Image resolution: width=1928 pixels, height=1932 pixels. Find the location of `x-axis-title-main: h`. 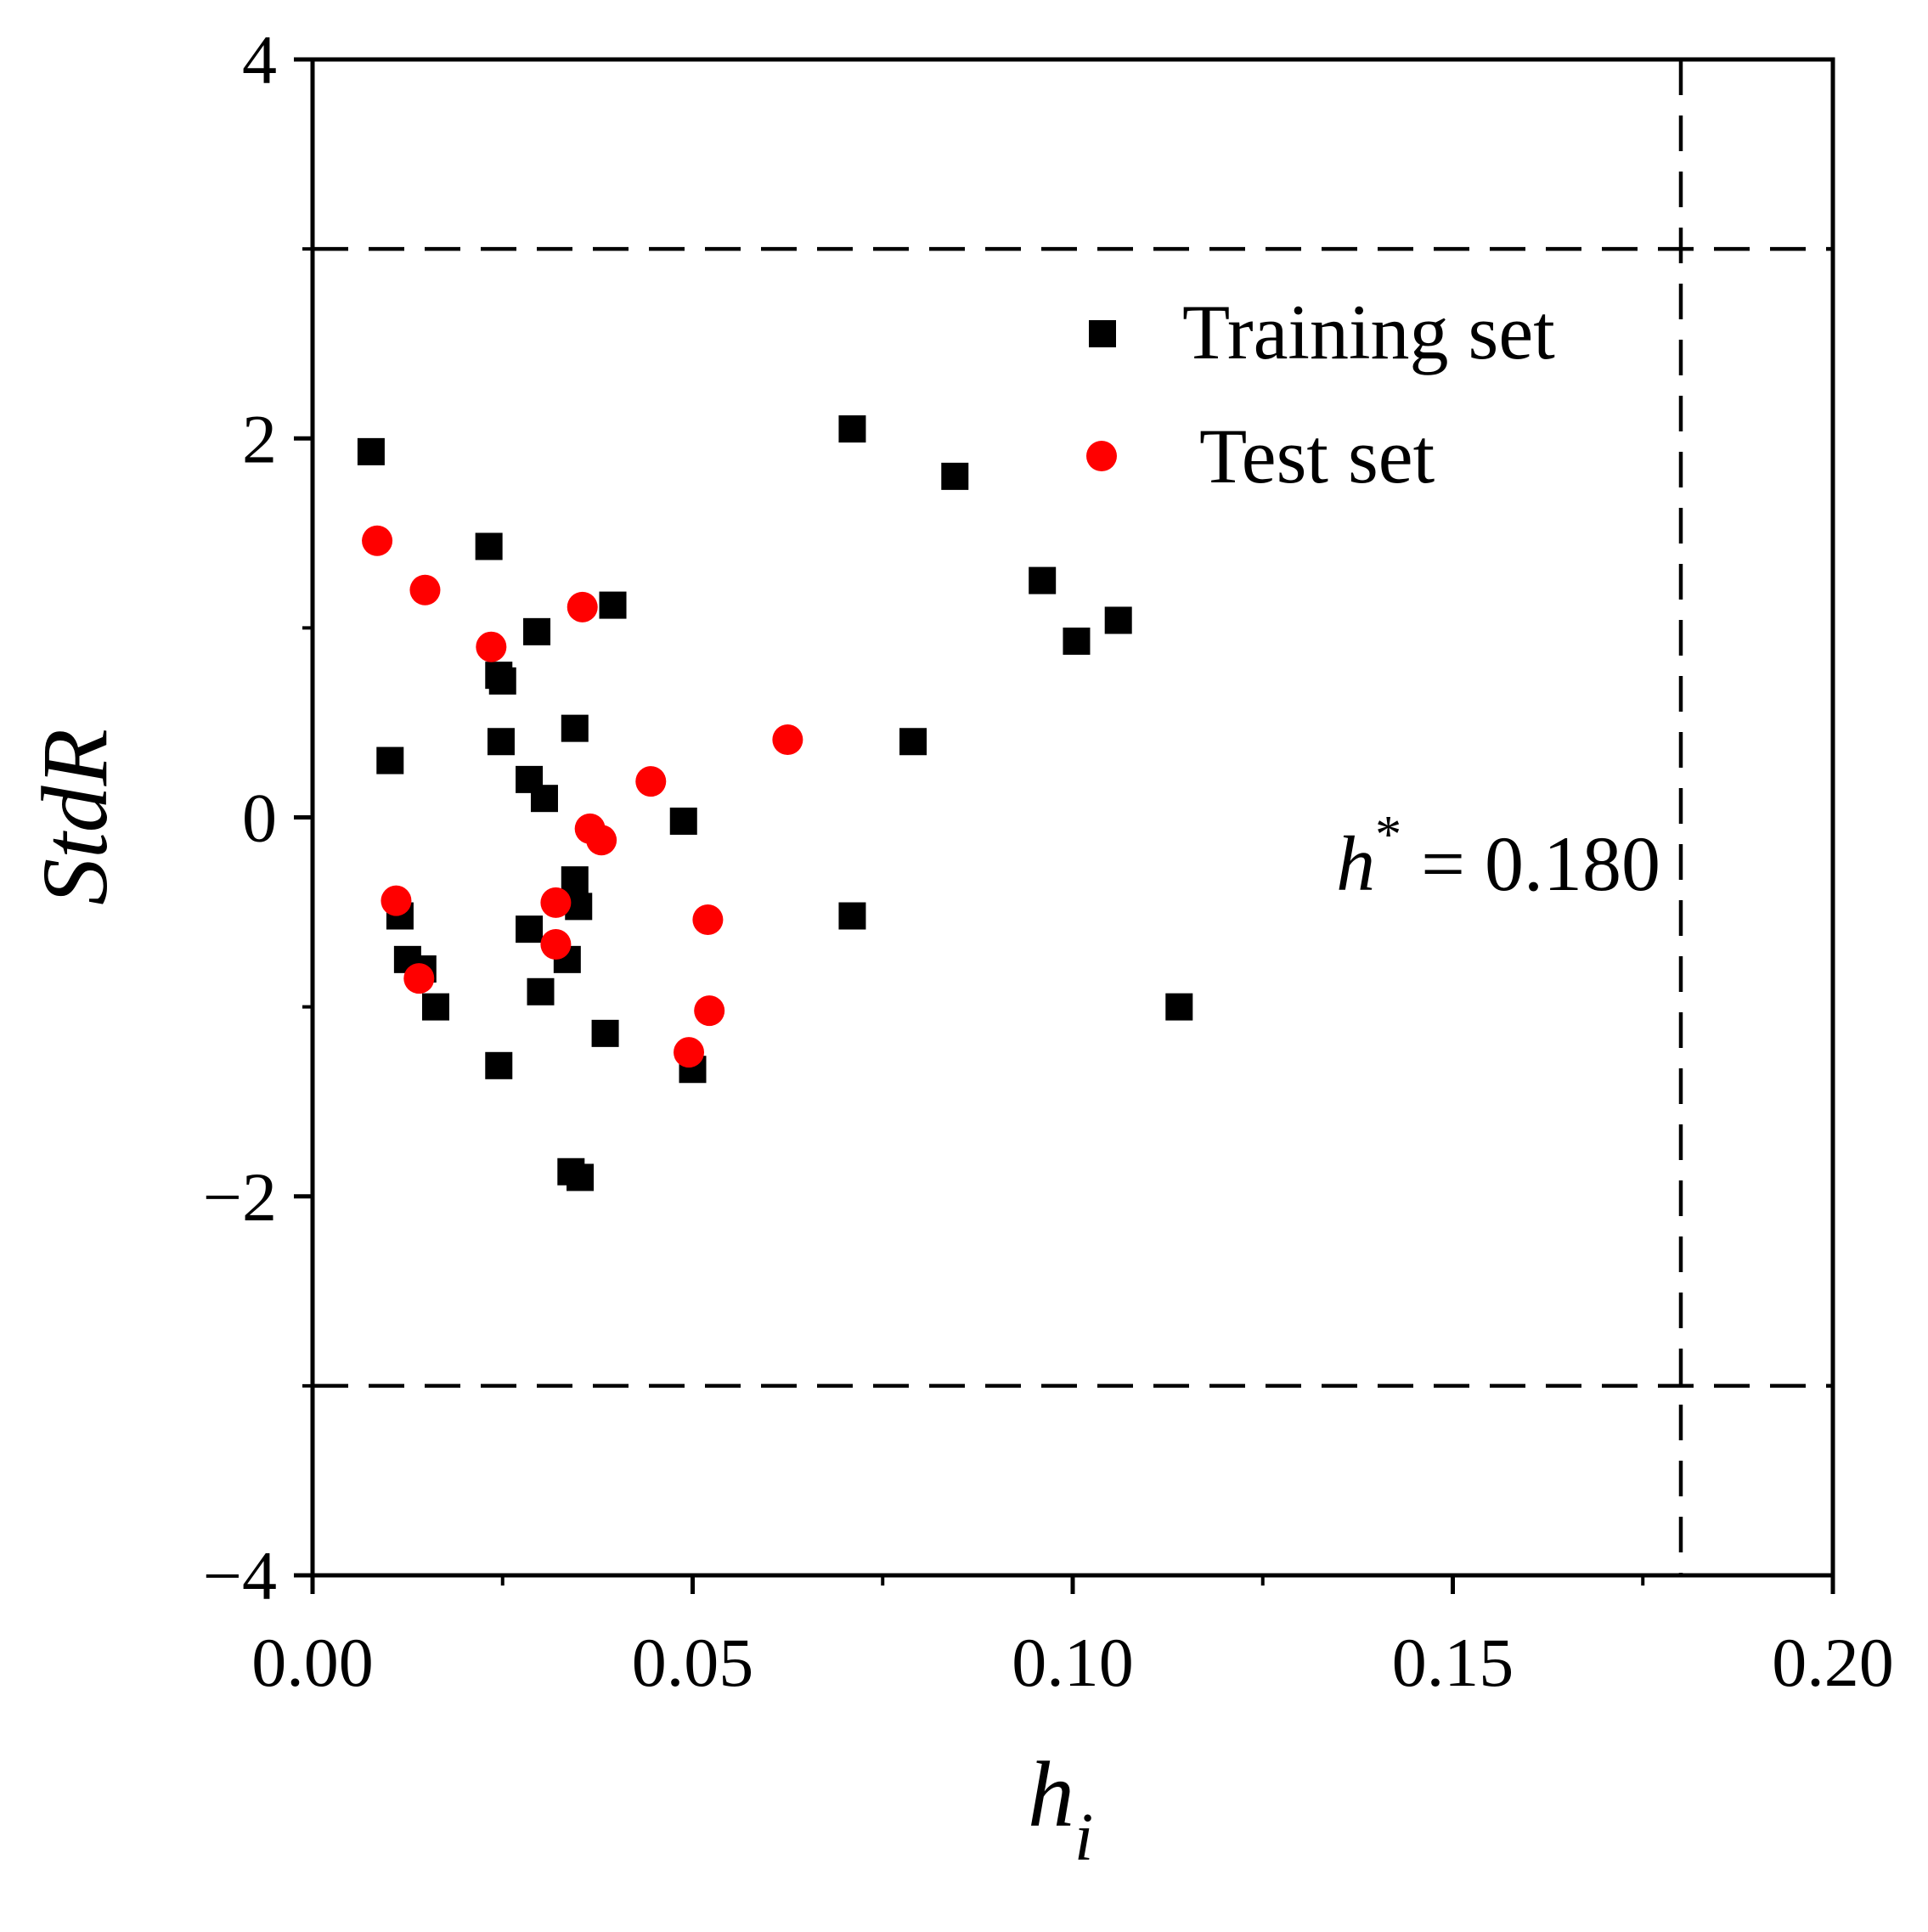

x-axis-title-main: h is located at coordinates (1051, 1794).